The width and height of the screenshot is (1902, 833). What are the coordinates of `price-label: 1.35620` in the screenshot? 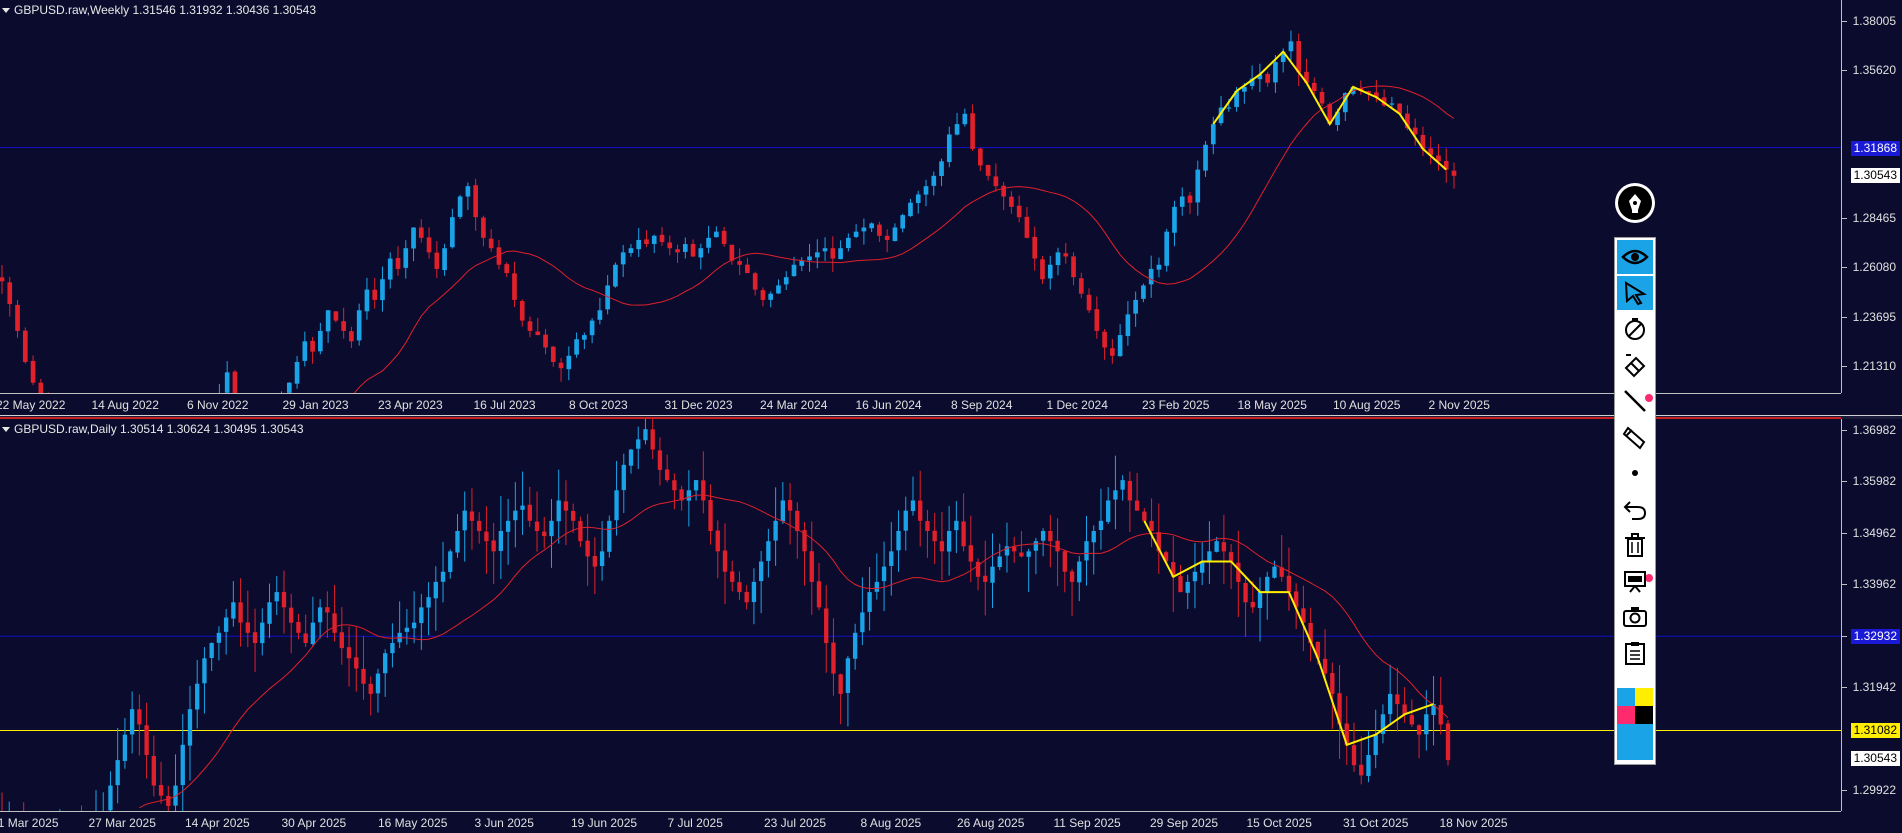 It's located at (1874, 69).